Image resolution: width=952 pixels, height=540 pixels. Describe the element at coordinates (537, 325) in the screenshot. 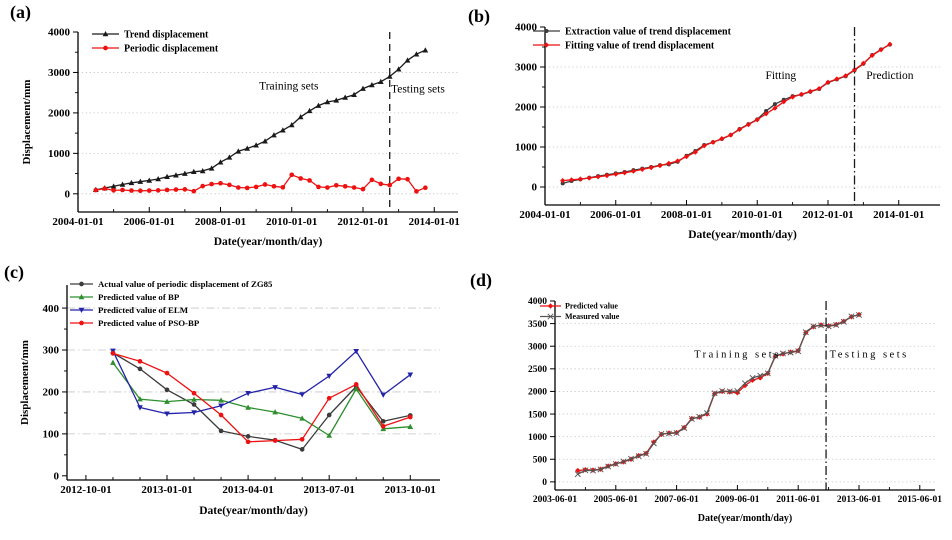

I see `y-tick-label: 3500` at that location.